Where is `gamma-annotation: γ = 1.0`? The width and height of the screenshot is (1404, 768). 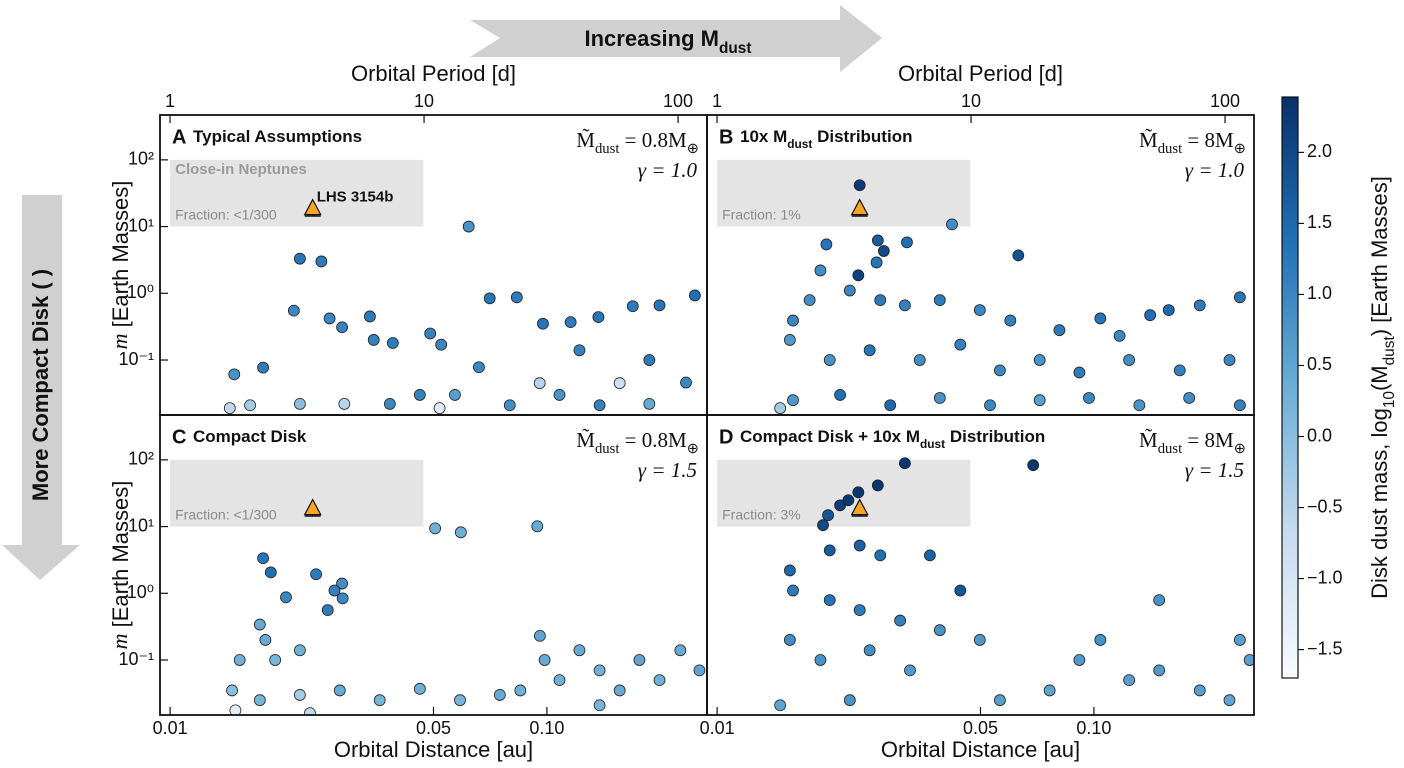 gamma-annotation: γ = 1.0 is located at coordinates (1215, 170).